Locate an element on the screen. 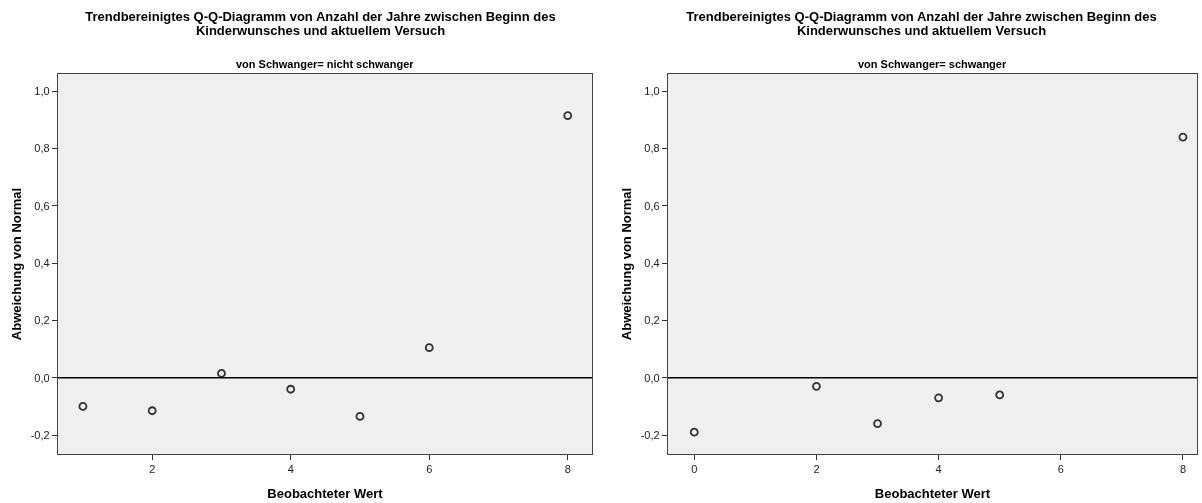 The height and width of the screenshot is (503, 1202). x-tick-label: 0 is located at coordinates (694, 469).